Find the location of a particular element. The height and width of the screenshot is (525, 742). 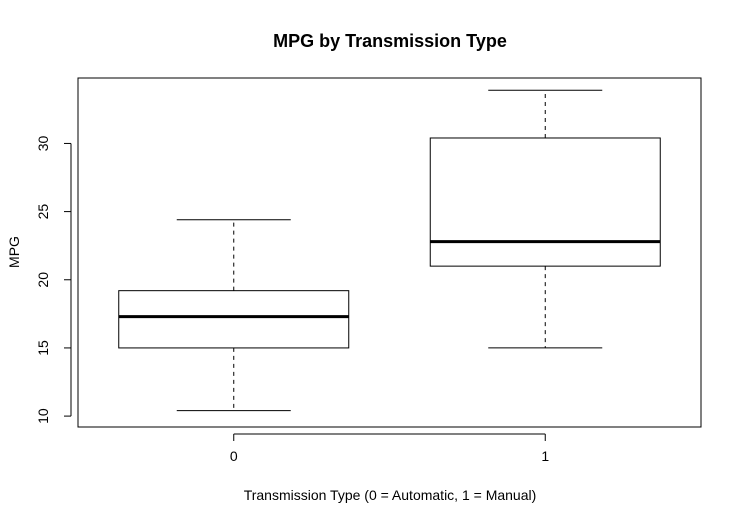

chart-title: MPG by Transmission Type is located at coordinates (390, 41).